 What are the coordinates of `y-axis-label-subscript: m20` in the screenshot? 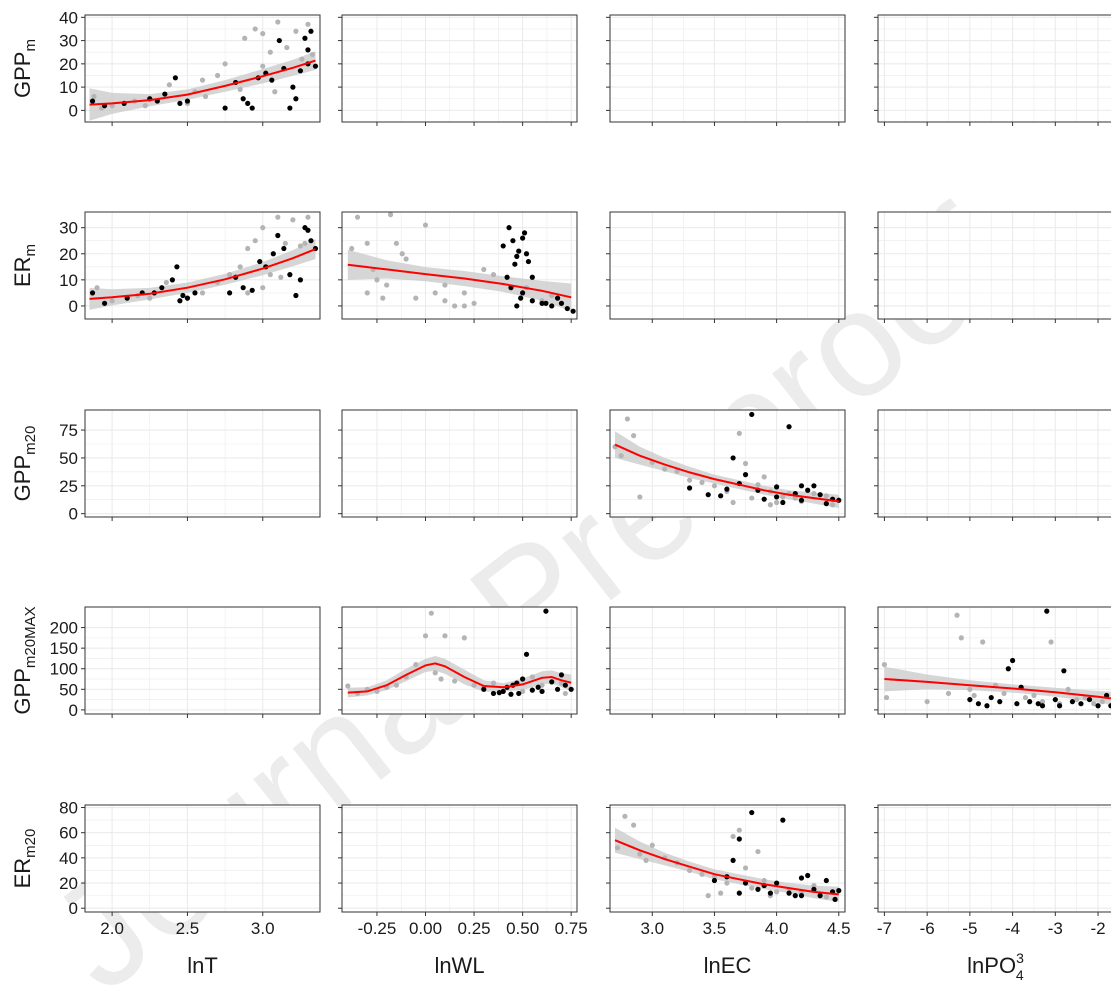 It's located at (30, 843).